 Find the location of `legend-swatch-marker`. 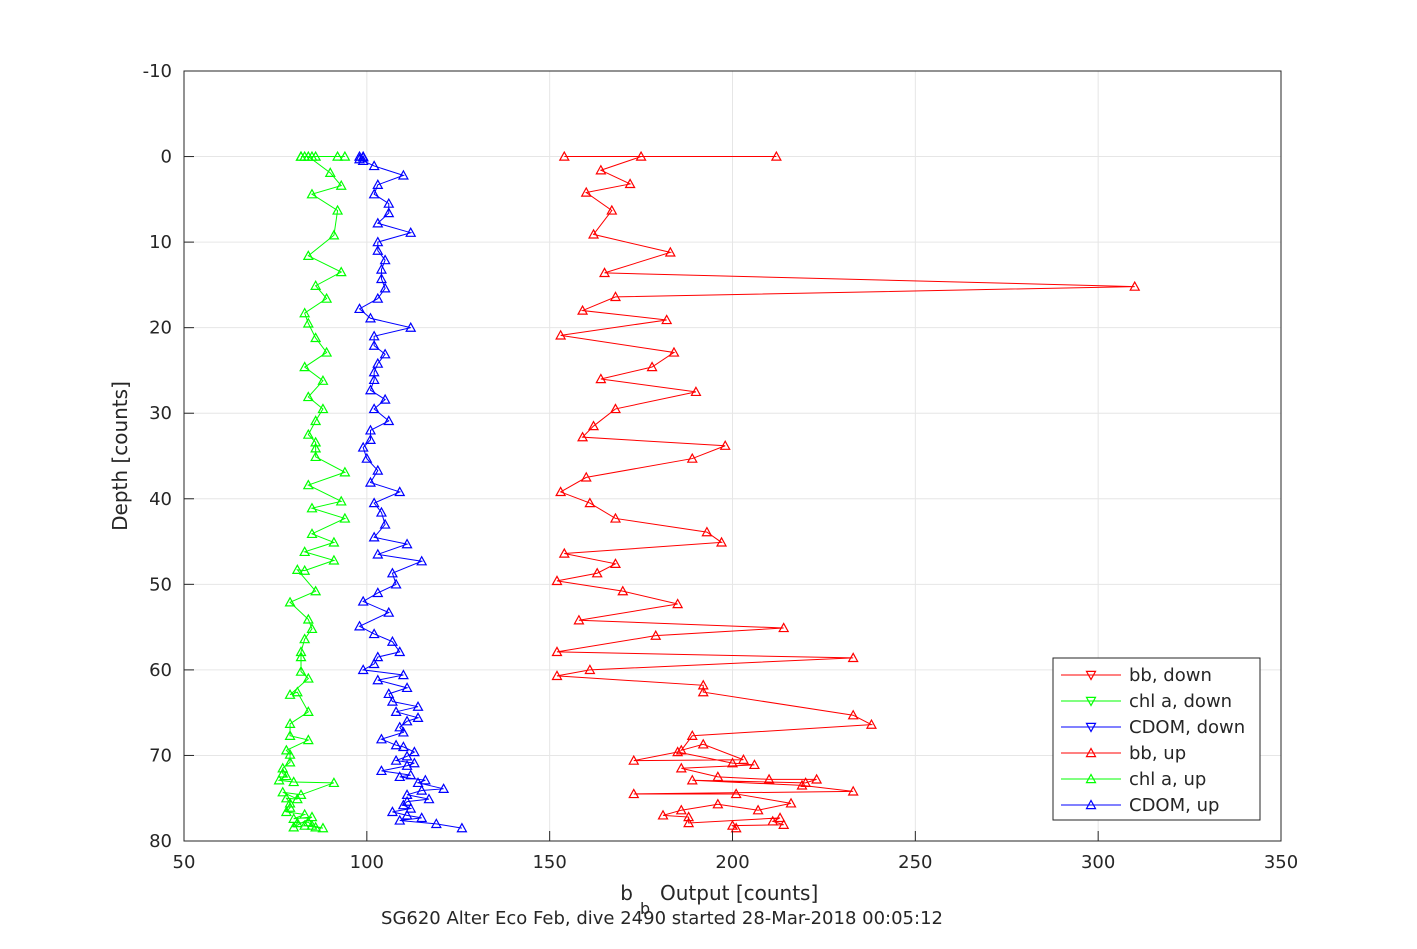

legend-swatch-marker is located at coordinates (1091, 752).